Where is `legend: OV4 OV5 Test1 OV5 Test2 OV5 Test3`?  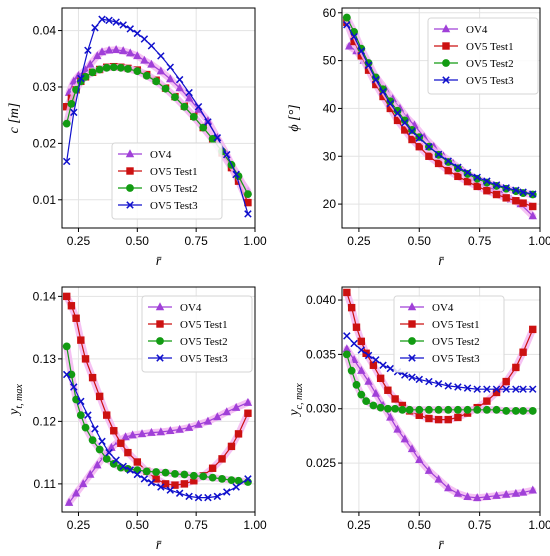 legend: OV4 OV5 Test1 OV5 Test2 OV5 Test3 is located at coordinates (483, 56).